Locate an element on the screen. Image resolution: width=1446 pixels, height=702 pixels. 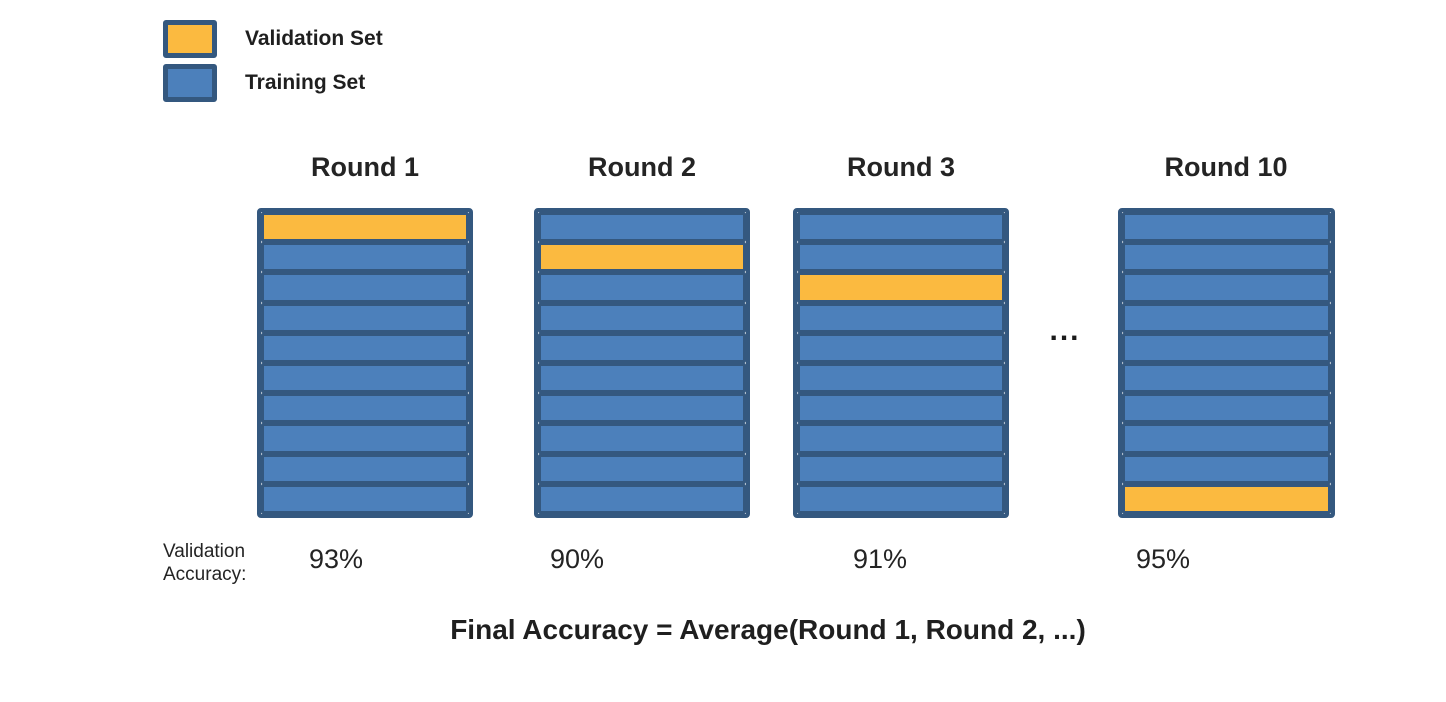
round-3-title: Round 3 is located at coordinates (901, 167).